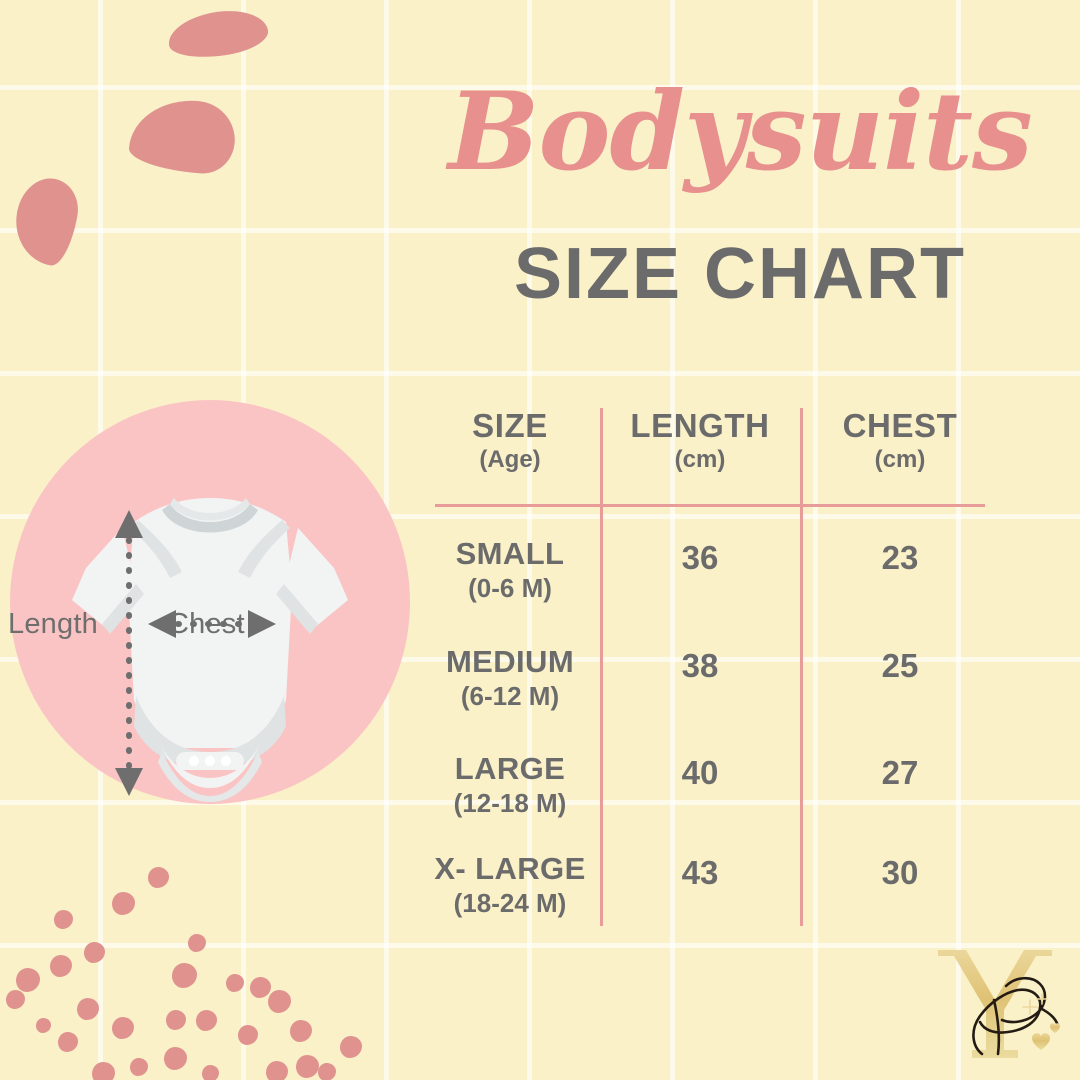 This screenshot has height=1080, width=1080. What do you see at coordinates (900, 440) in the screenshot?
I see `table-header-chest: CHEST (cm)` at bounding box center [900, 440].